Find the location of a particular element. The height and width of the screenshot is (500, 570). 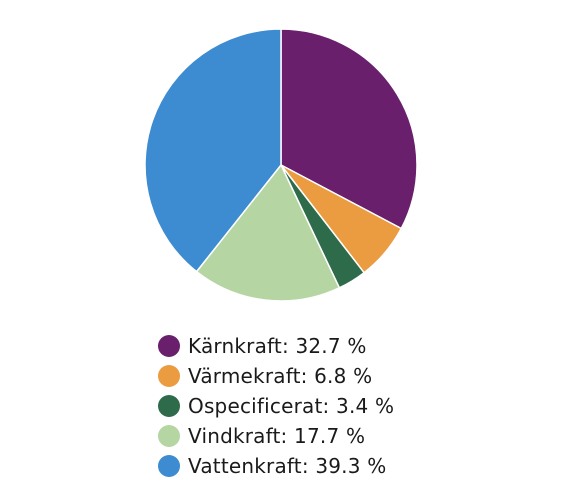

pie-slice-vattenkraft is located at coordinates (213, 150).